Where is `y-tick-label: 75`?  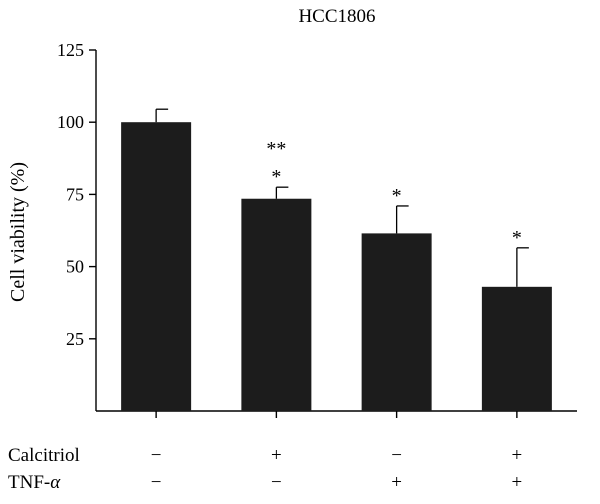
y-tick-label: 75 is located at coordinates (75, 194).